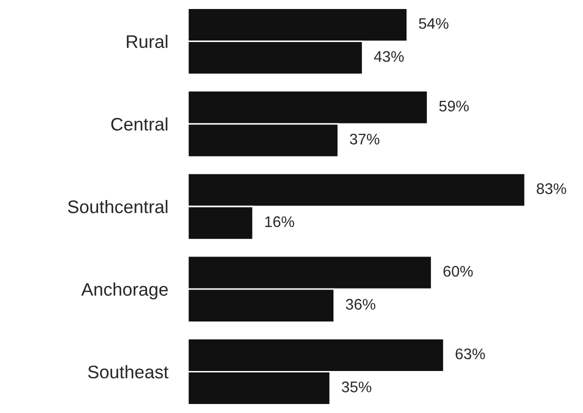 This screenshot has width=583, height=413. What do you see at coordinates (454, 106) in the screenshot?
I see `data-label: 59%` at bounding box center [454, 106].